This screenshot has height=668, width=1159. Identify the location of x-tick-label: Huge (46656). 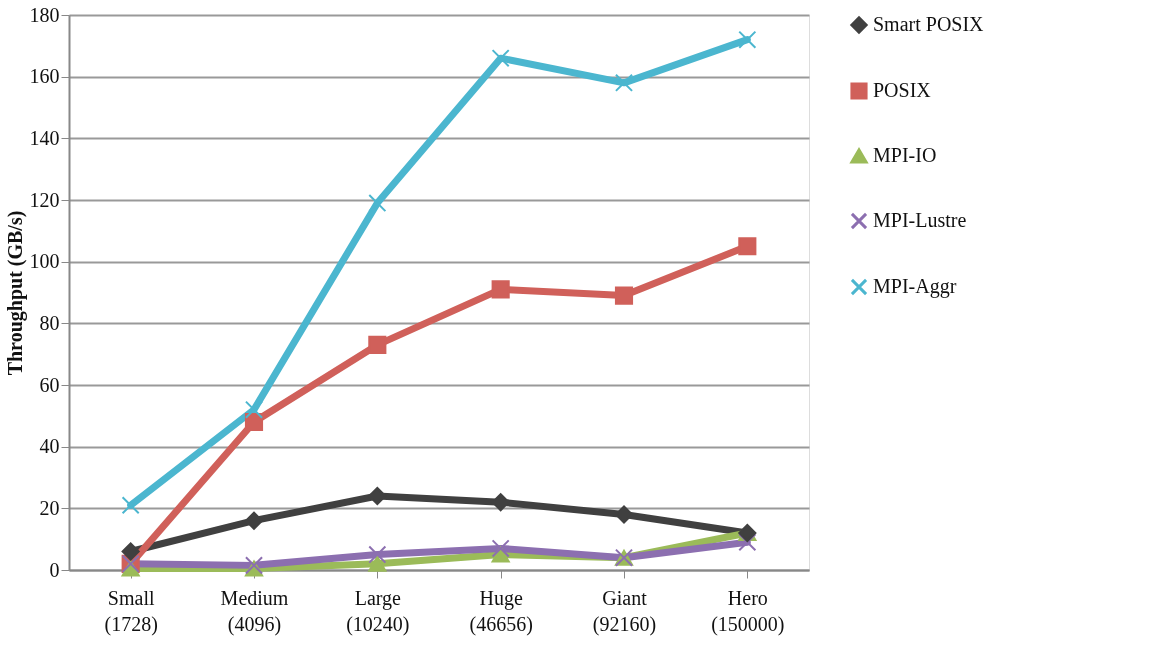
(501, 611).